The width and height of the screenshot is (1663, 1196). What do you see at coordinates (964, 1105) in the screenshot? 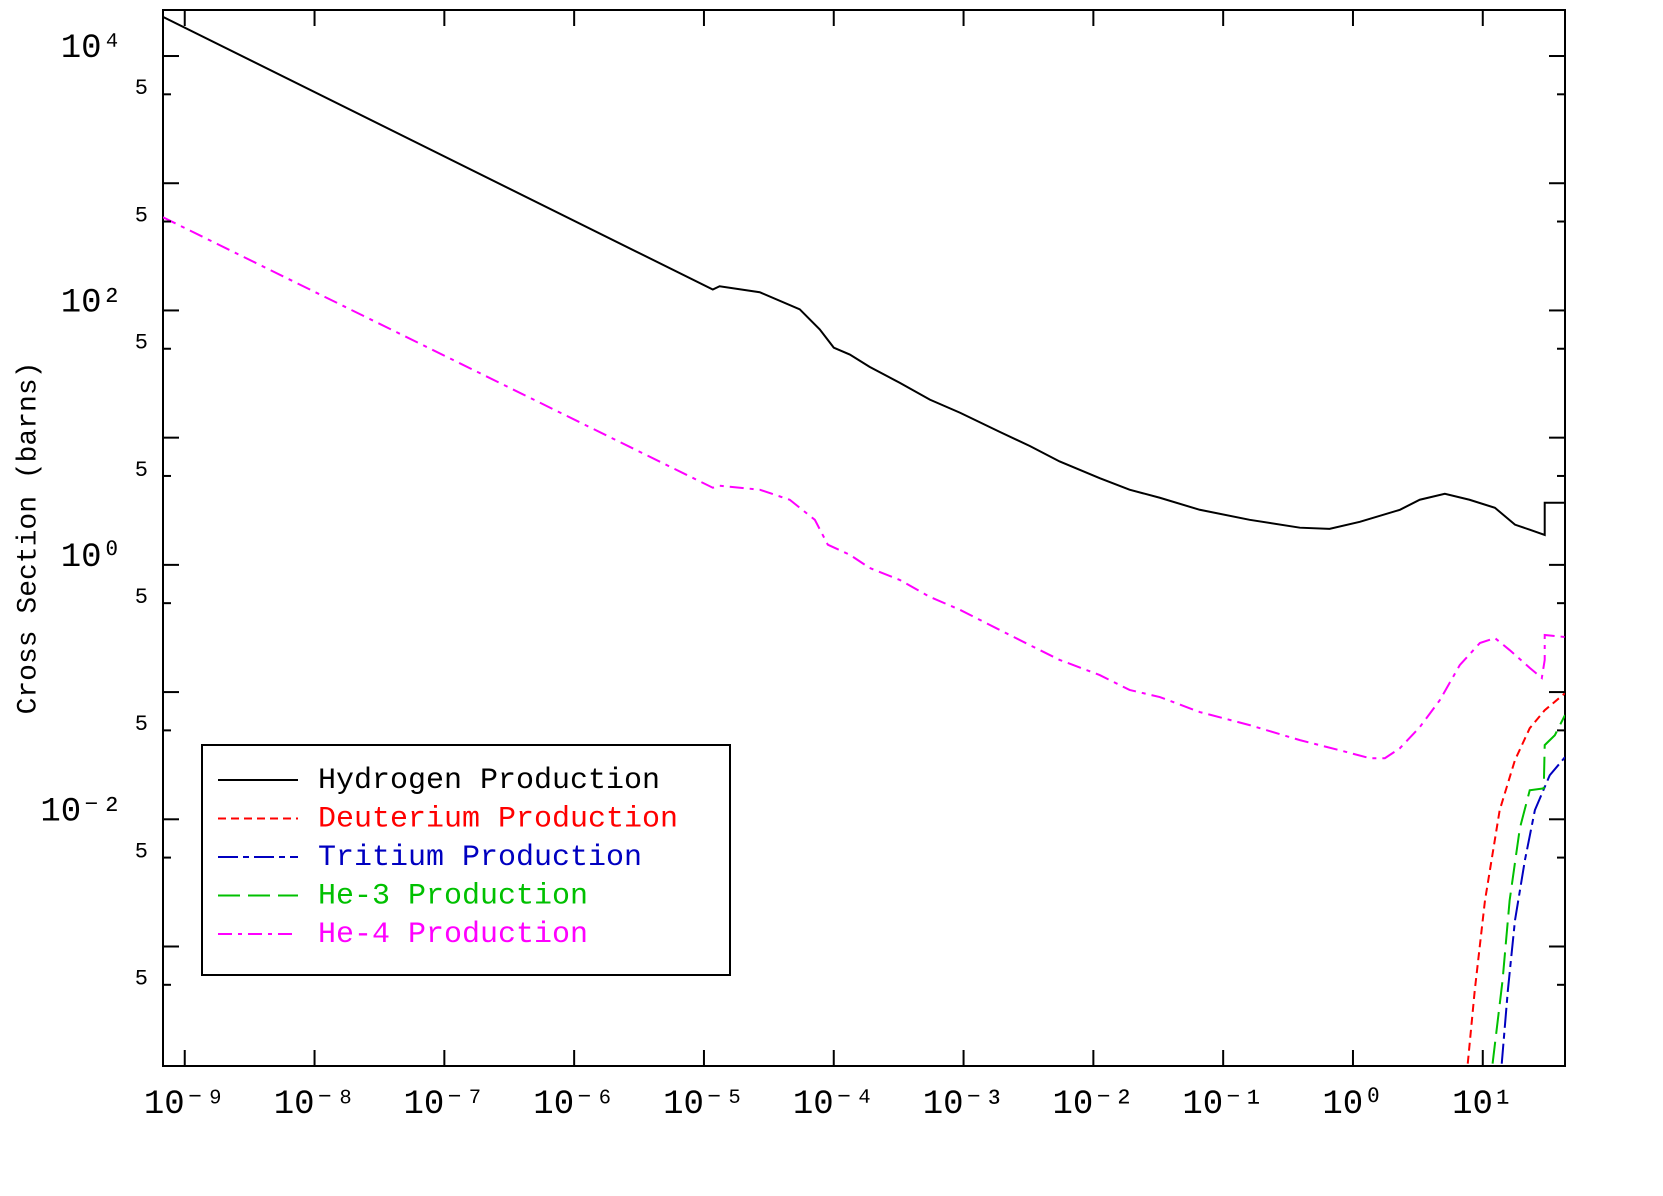
I see `x-tick-label: 10⁻³` at bounding box center [964, 1105].